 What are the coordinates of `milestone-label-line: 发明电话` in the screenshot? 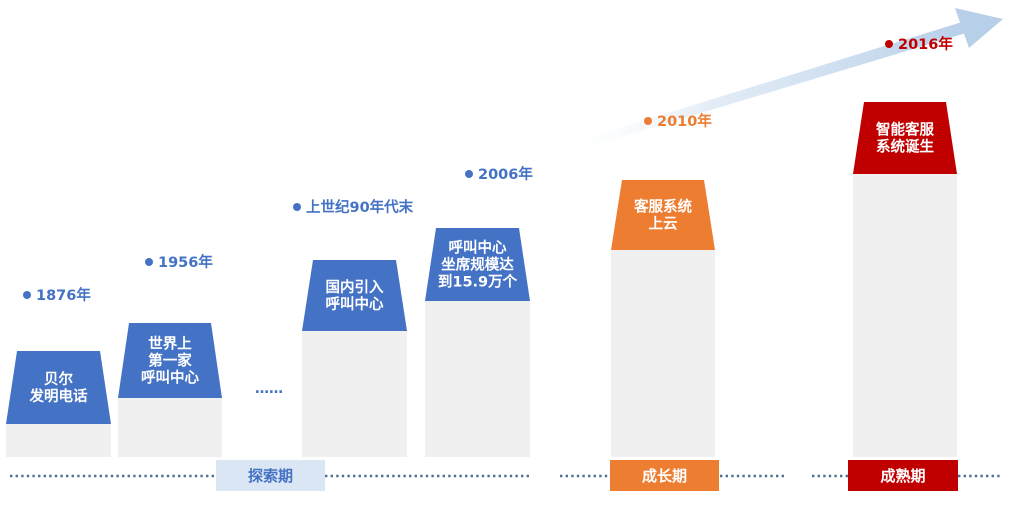 It's located at (58, 396).